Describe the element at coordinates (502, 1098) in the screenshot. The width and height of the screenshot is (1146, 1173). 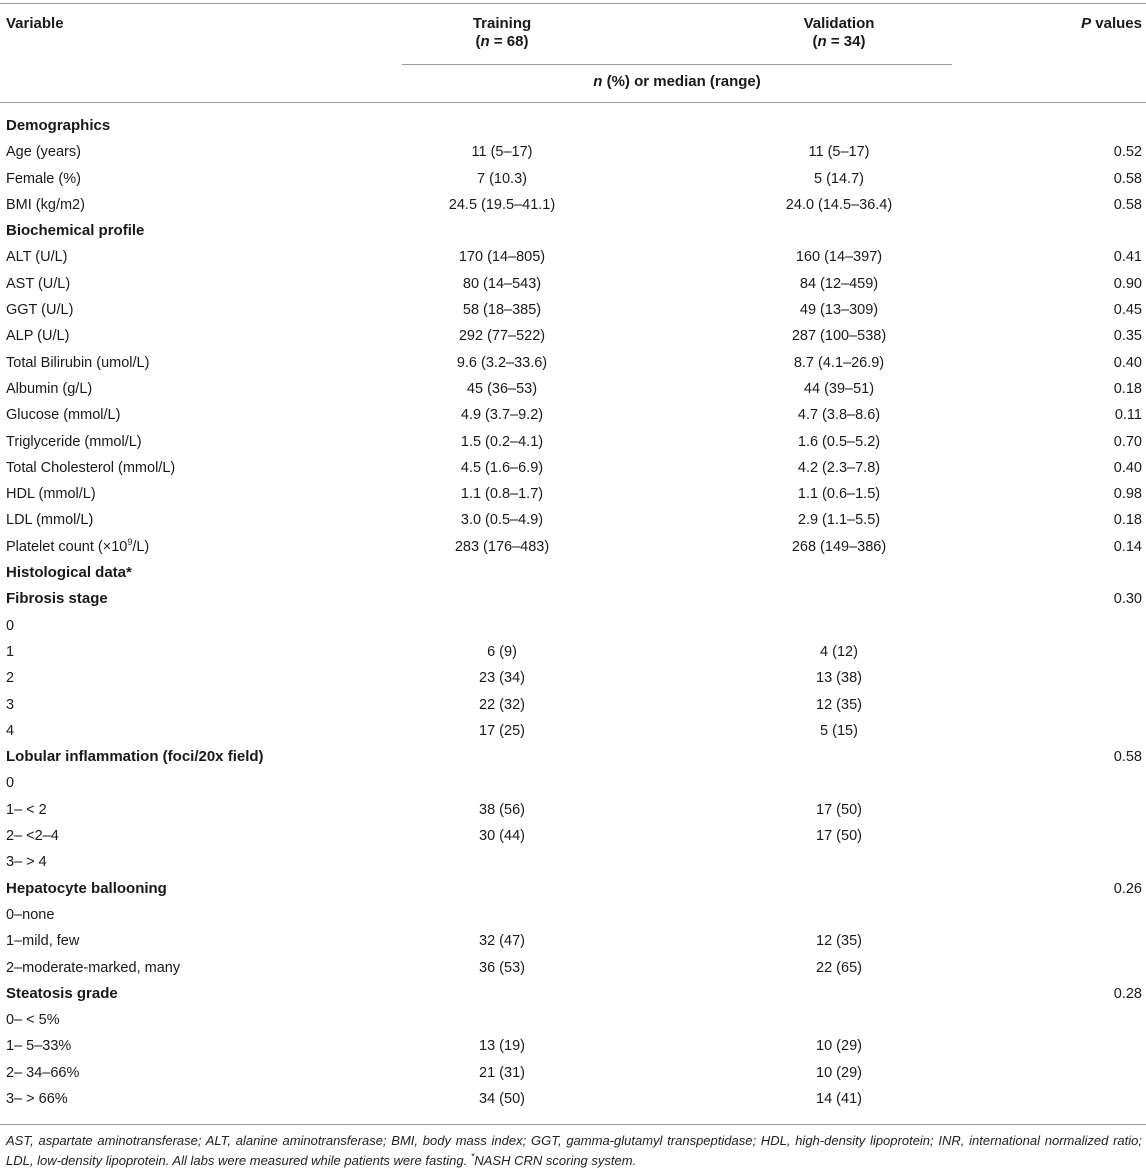
I see `training-value: 34 (50)` at that location.